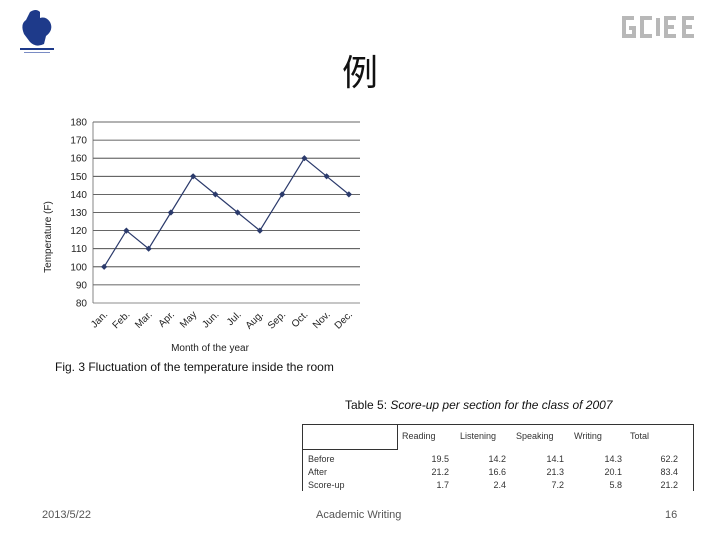 This screenshot has height=540, width=720. I want to click on page-number: 16, so click(671, 515).